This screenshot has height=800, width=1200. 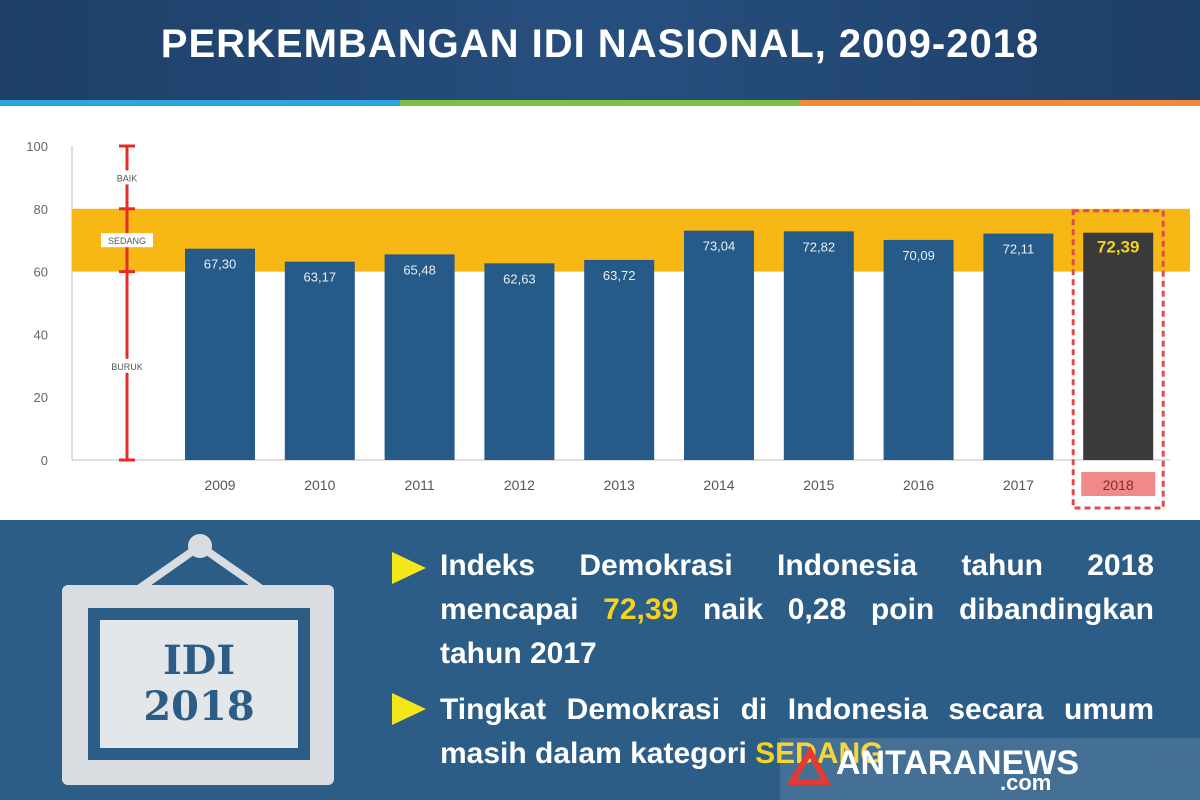 What do you see at coordinates (1019, 249) in the screenshot?
I see `bar-value-label: 72,11` at bounding box center [1019, 249].